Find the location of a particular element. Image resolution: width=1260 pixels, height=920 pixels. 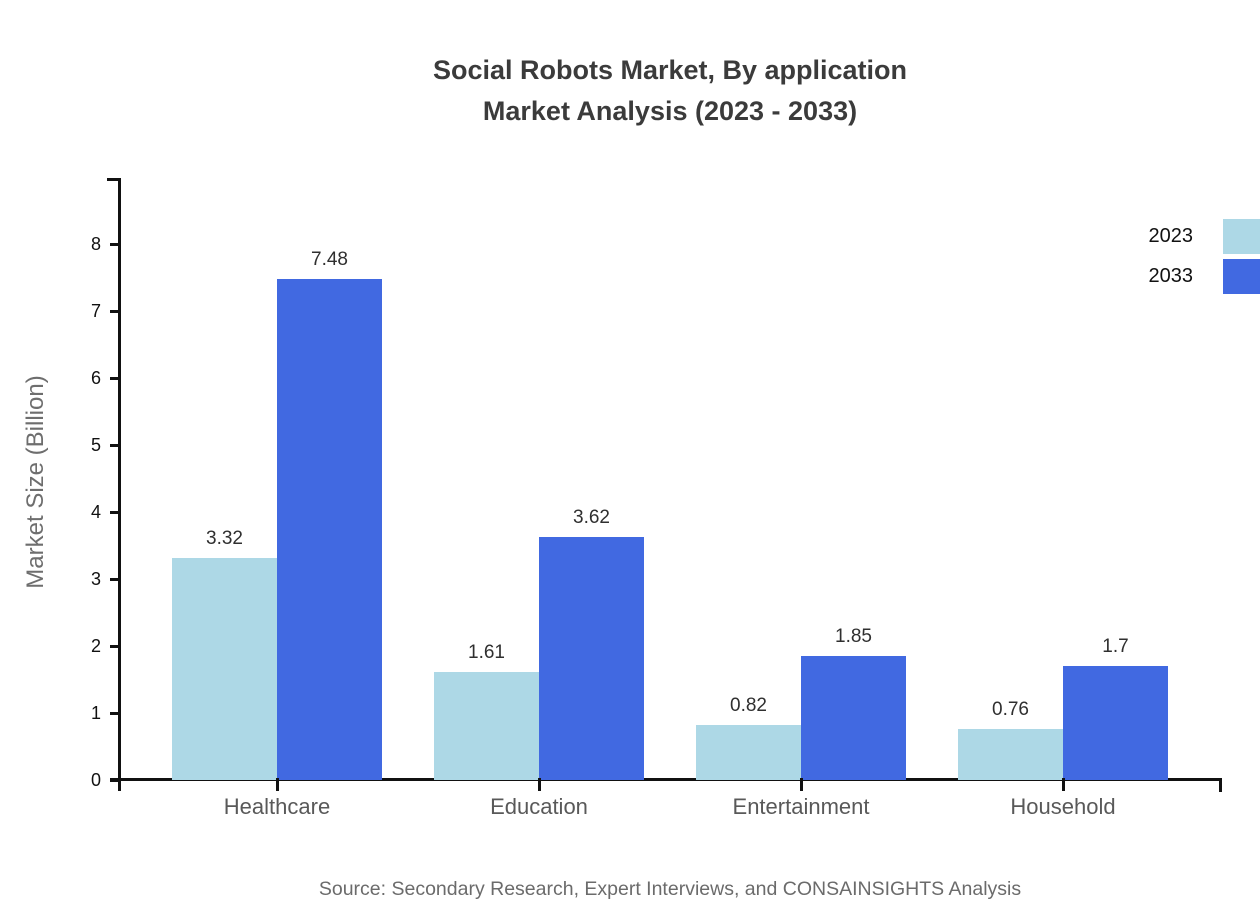

bar-2023-entertainment is located at coordinates (748, 752).